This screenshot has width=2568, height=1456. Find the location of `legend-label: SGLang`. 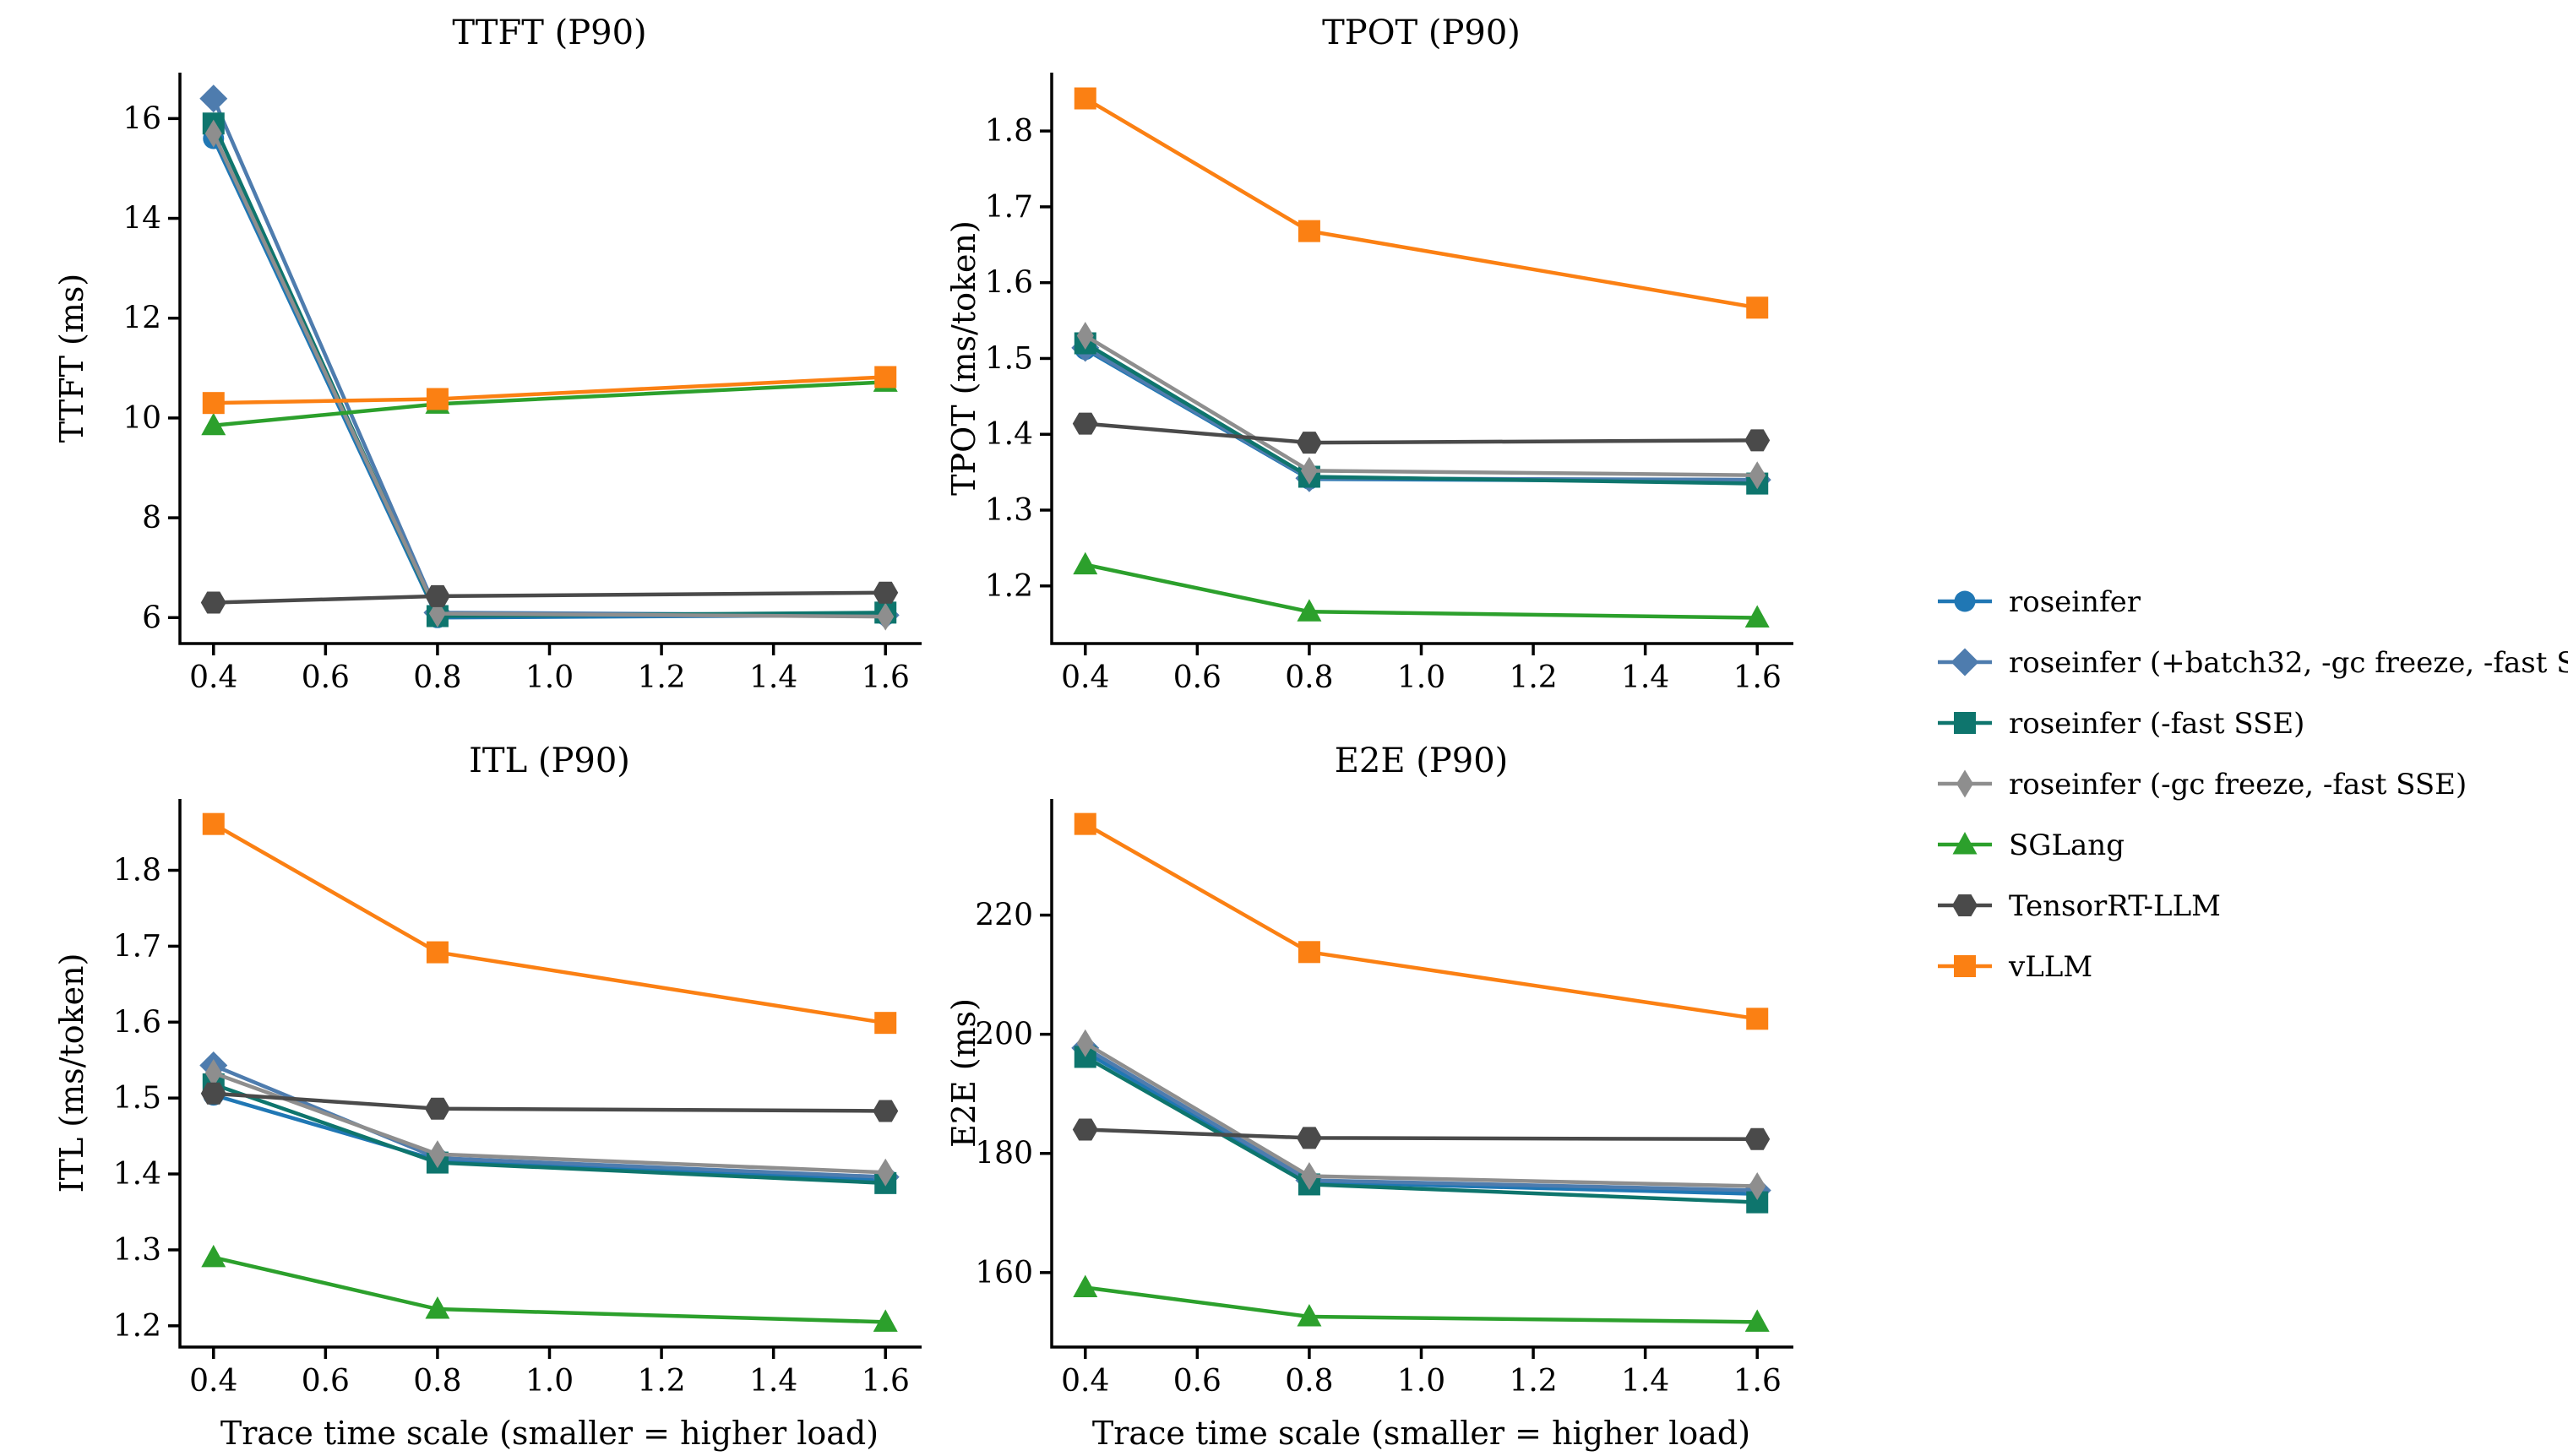

legend-label: SGLang is located at coordinates (2067, 845).